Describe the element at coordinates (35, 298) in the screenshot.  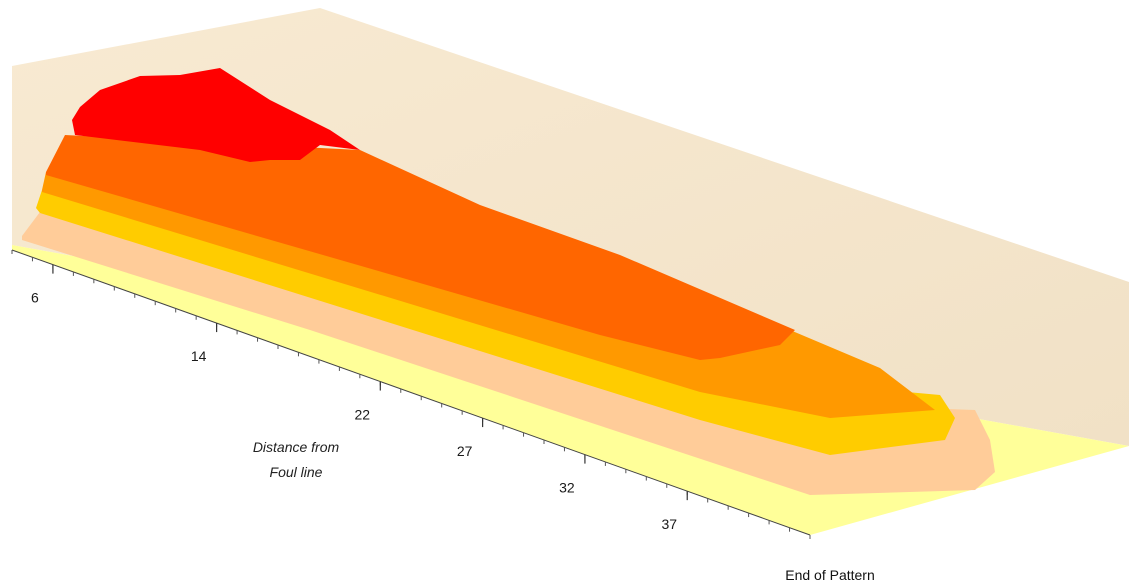
I see `tick-label: 6` at that location.